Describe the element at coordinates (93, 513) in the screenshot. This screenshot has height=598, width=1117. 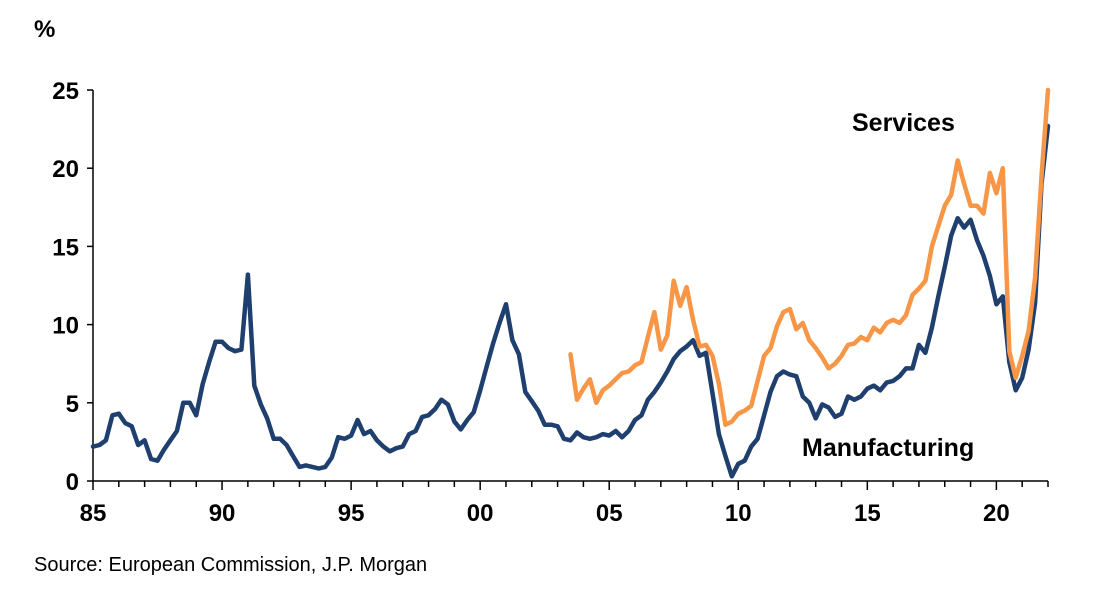
I see `x-tick-label: 85` at that location.